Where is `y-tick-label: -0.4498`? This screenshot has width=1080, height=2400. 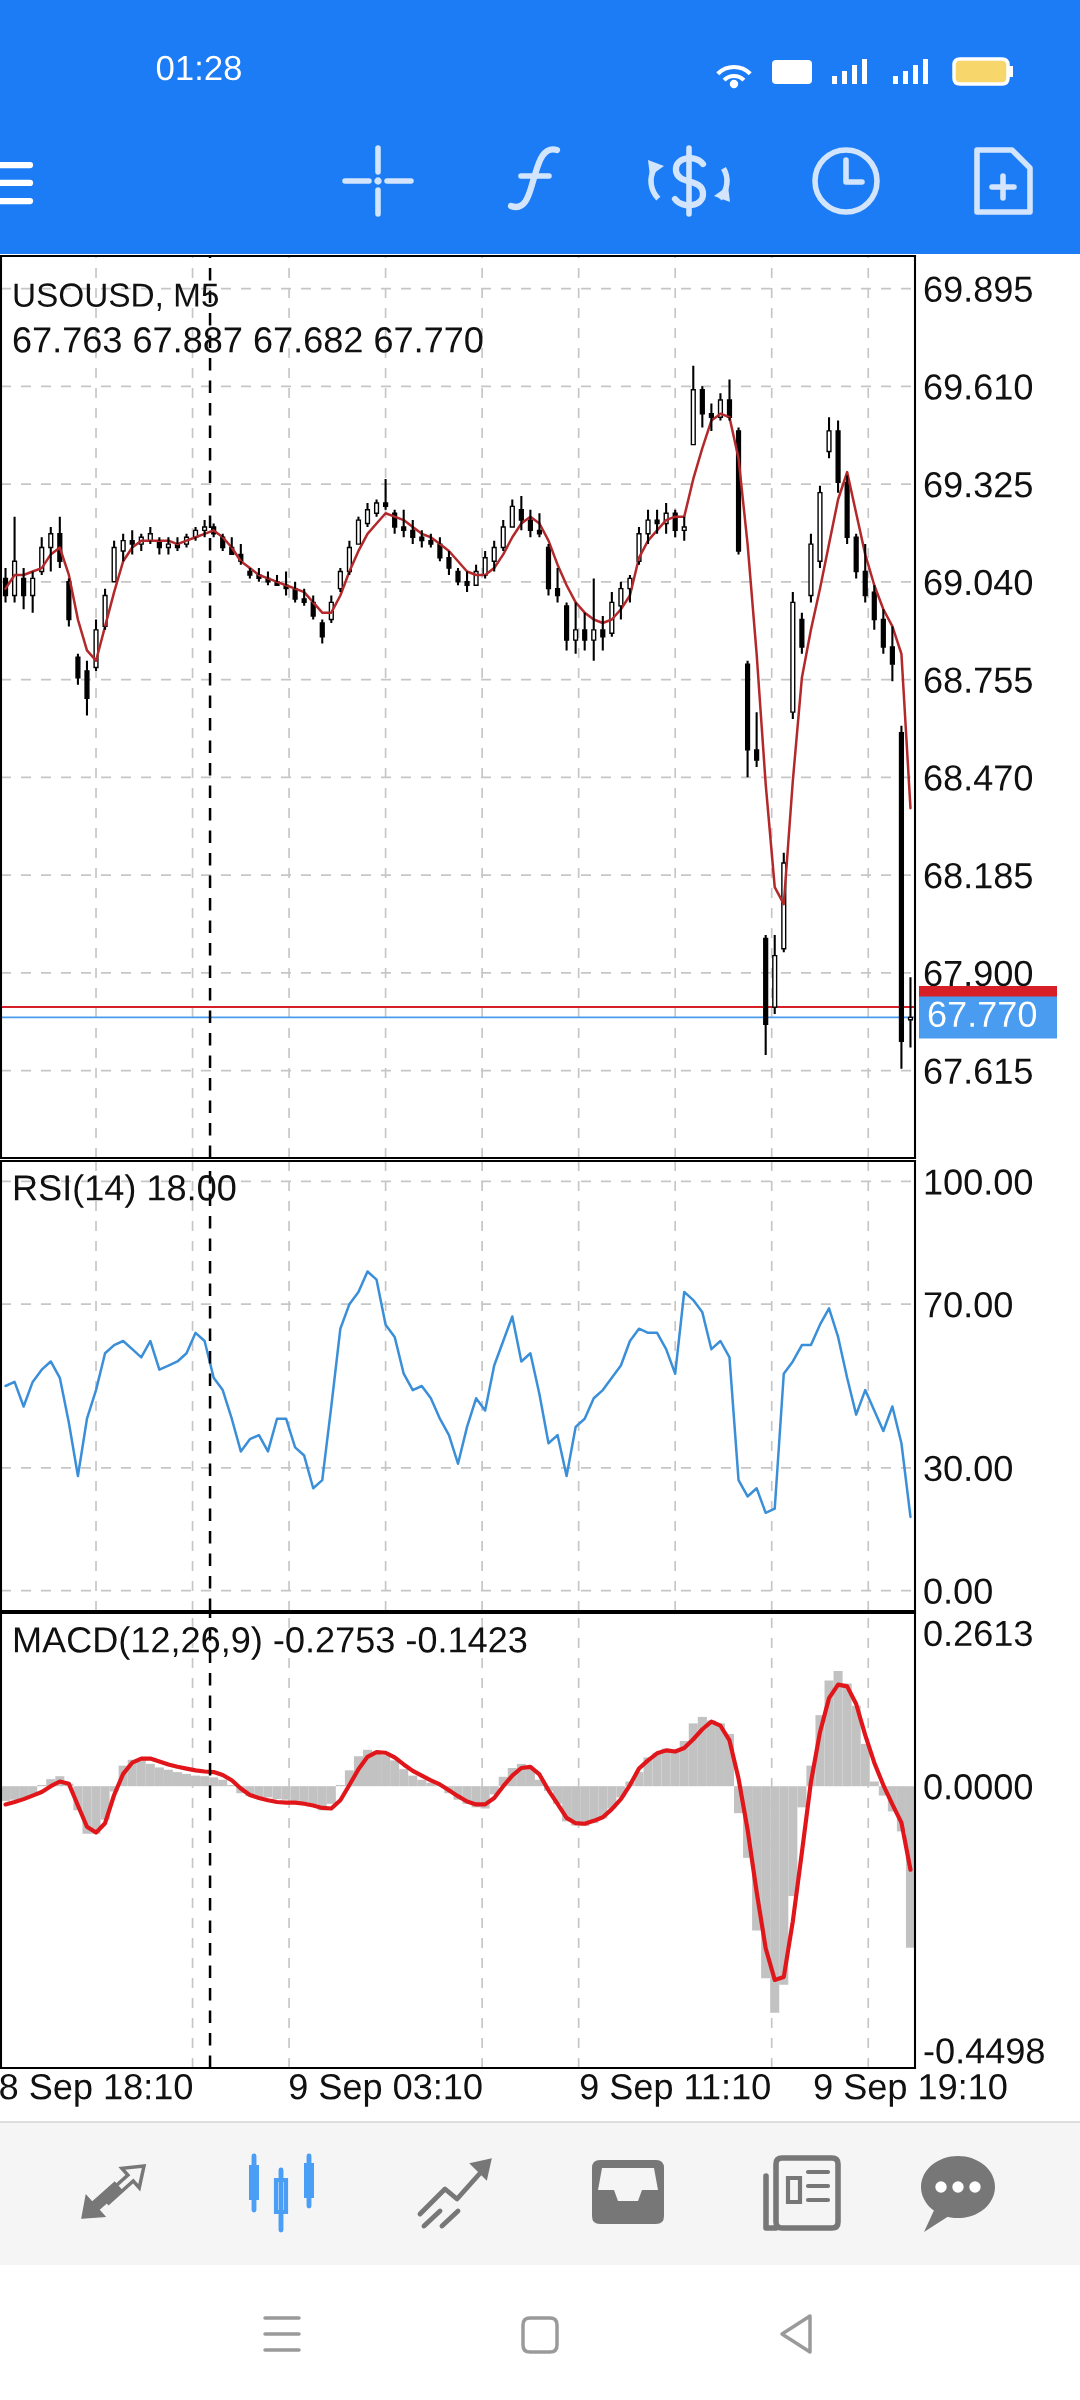 y-tick-label: -0.4498 is located at coordinates (984, 2051).